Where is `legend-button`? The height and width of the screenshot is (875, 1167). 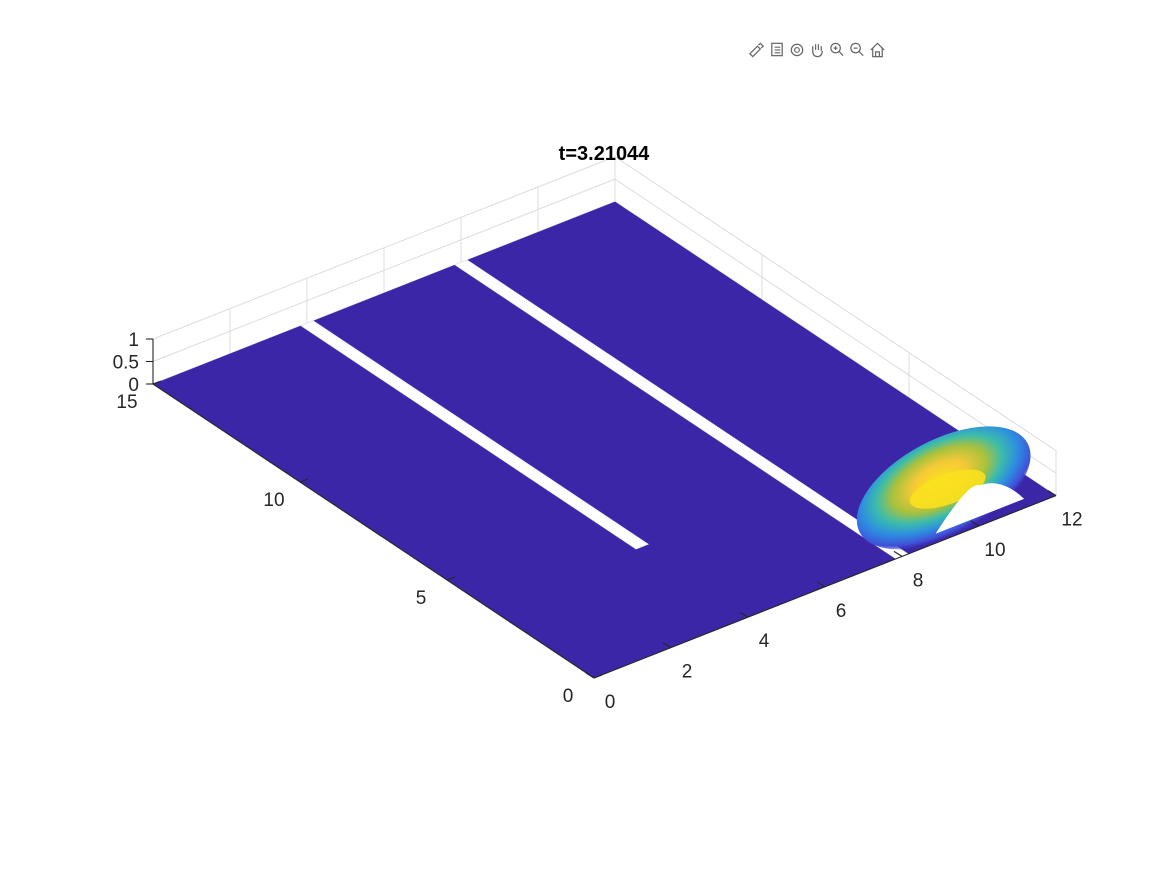
legend-button is located at coordinates (777, 49).